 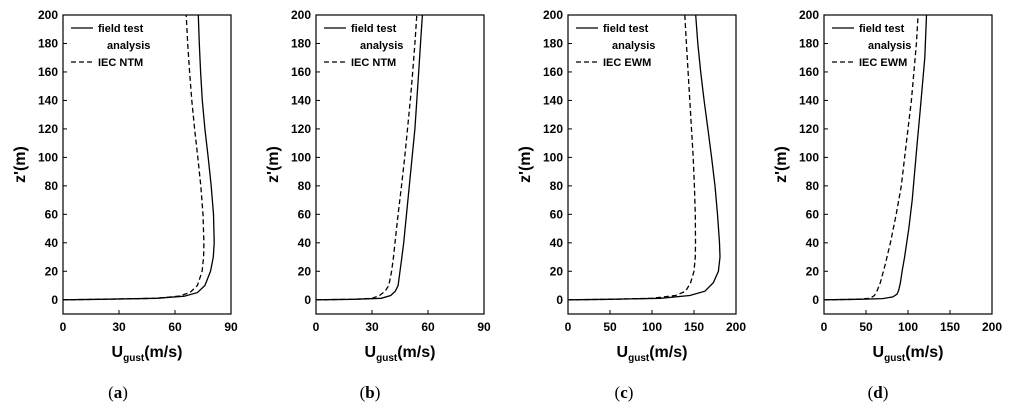 What do you see at coordinates (175, 327) in the screenshot?
I see `x-tick-label: 60` at bounding box center [175, 327].